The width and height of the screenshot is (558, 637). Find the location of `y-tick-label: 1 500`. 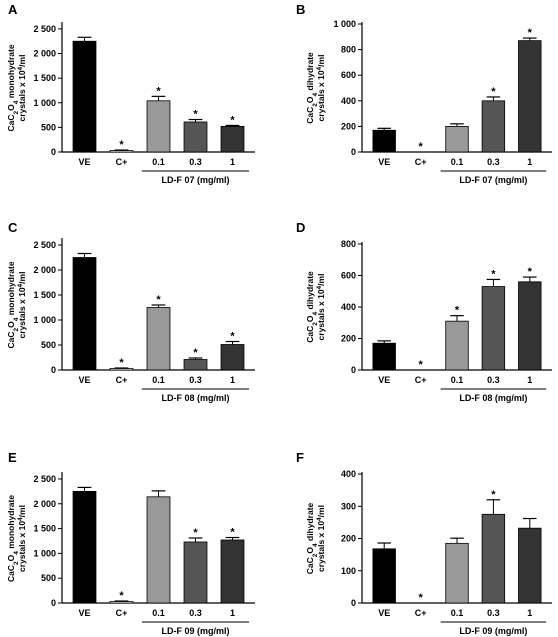

y-tick-label: 1 500 is located at coordinates (44, 295).